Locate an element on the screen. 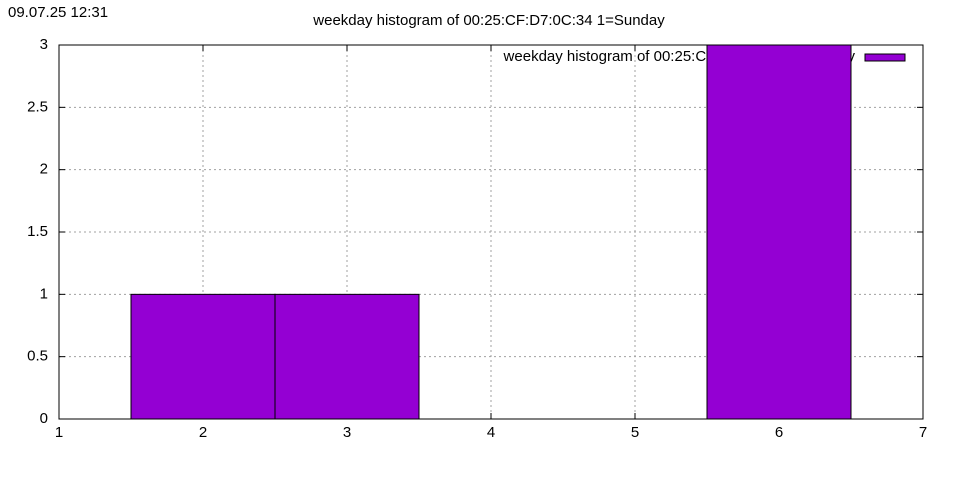 The width and height of the screenshot is (960, 480). y-tick-label: 0 is located at coordinates (44, 418).